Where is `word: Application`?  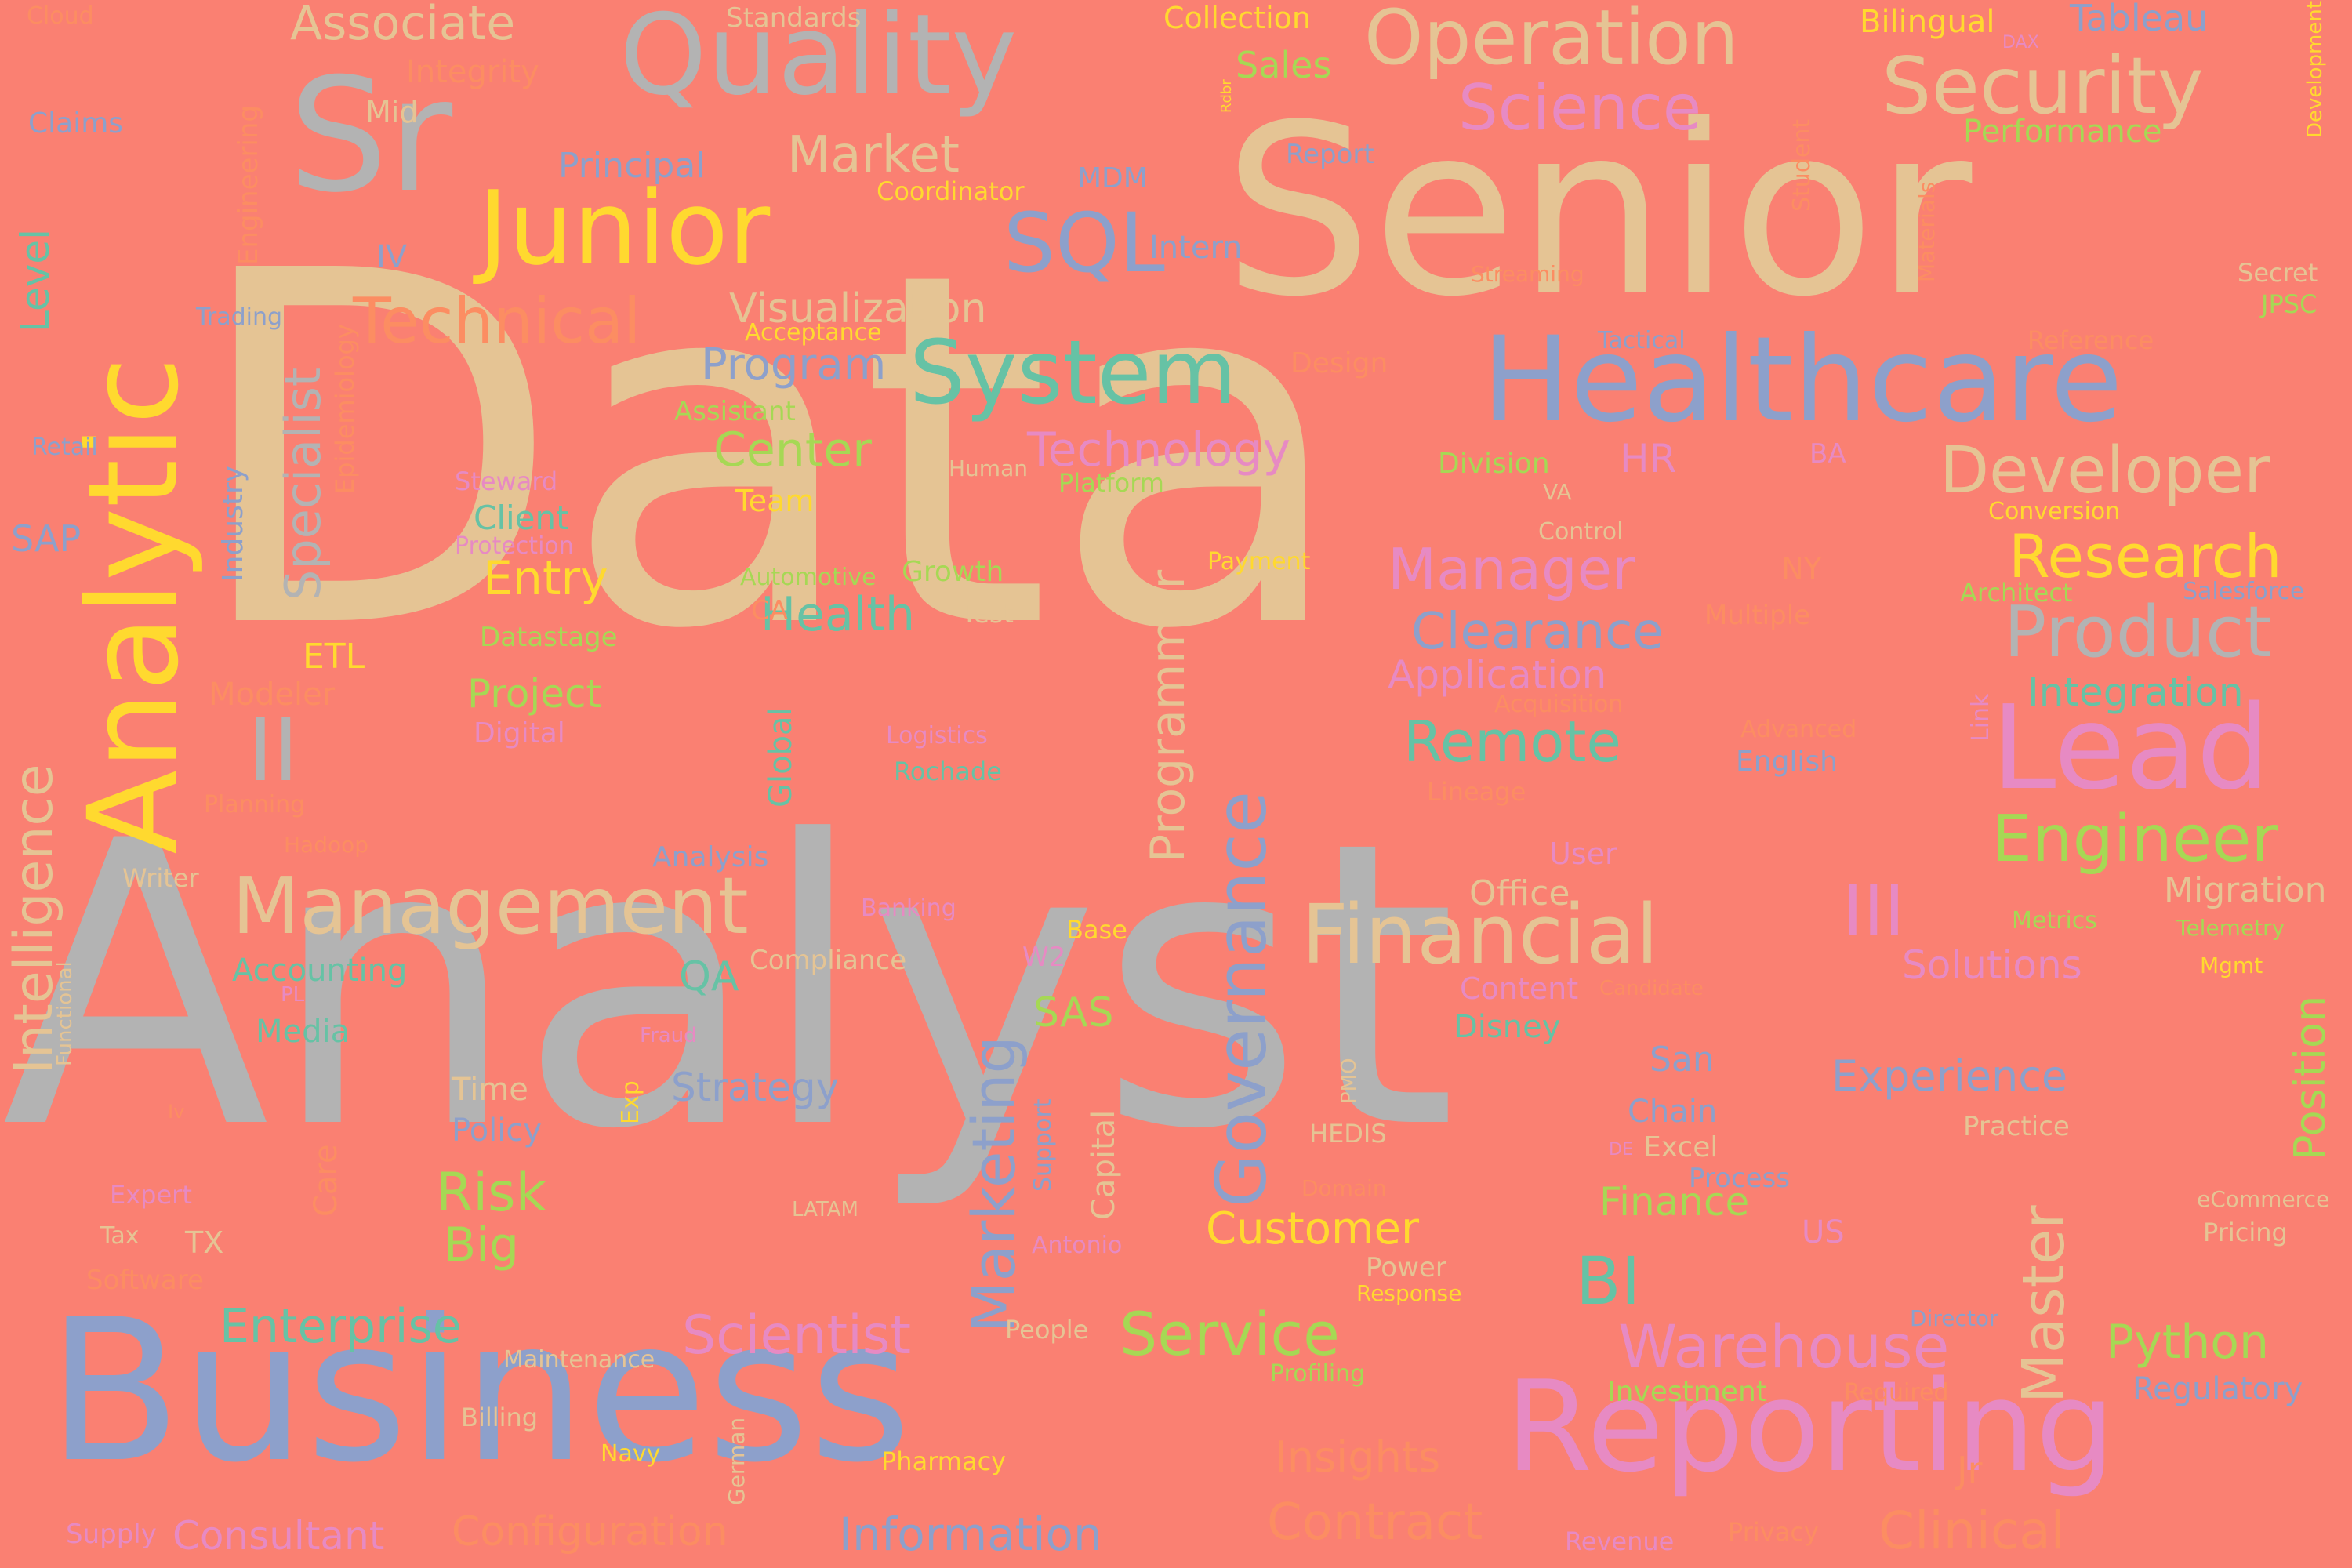
word: Application is located at coordinates (1497, 675).